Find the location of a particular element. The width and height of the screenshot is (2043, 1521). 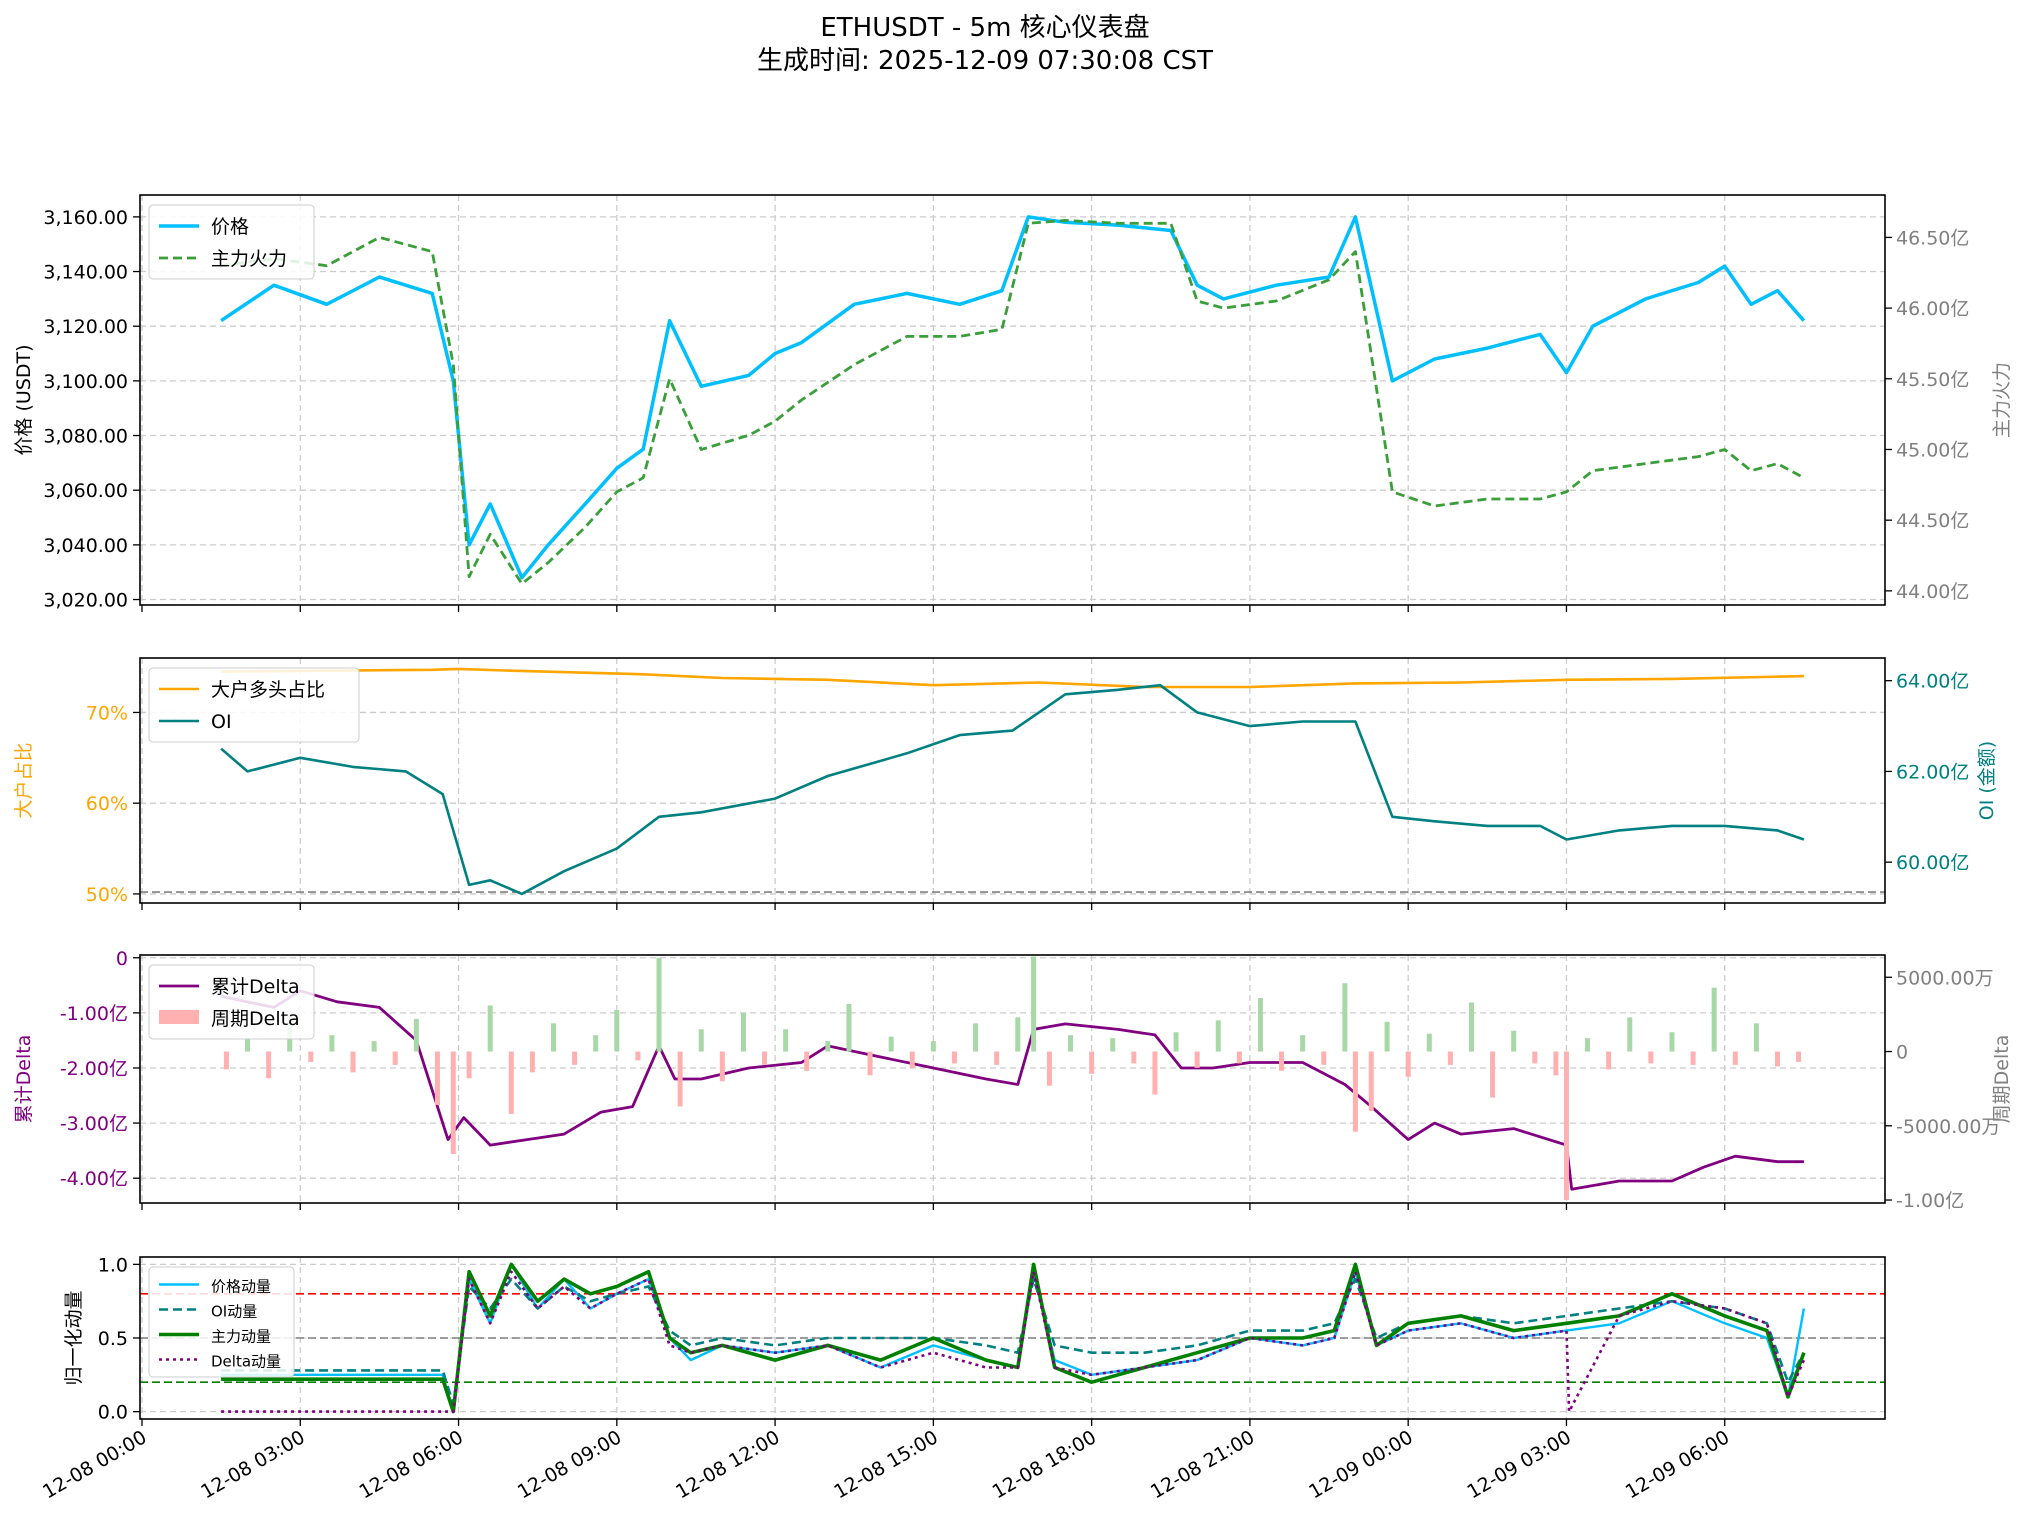

y2-tick-label: 0 is located at coordinates (1902, 1053).